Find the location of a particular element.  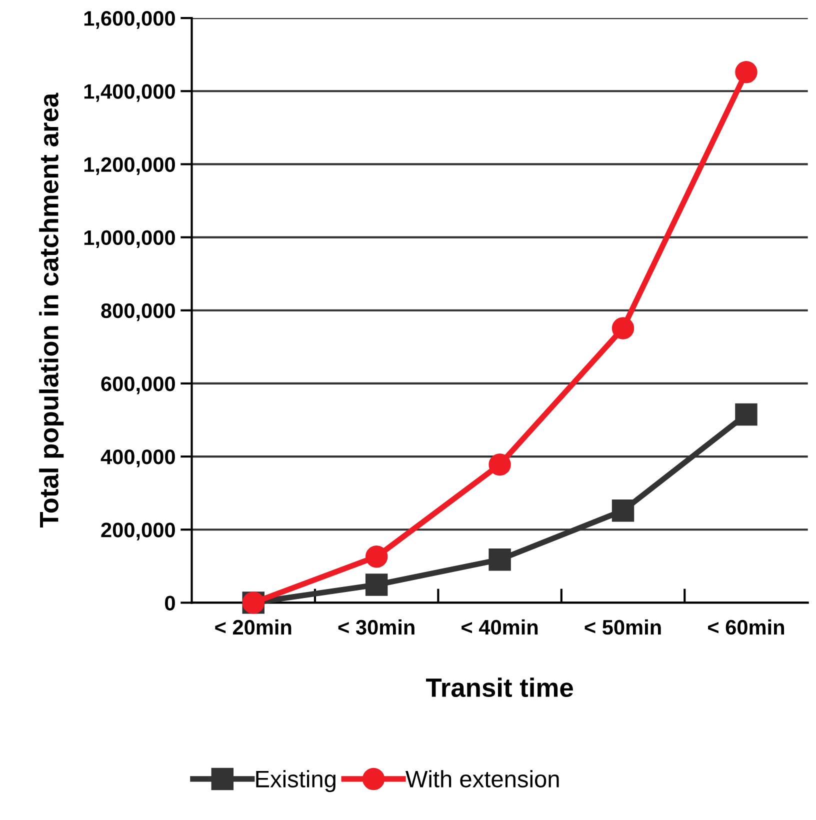

y-tick-label: 1,200,000 is located at coordinates (129, 166).